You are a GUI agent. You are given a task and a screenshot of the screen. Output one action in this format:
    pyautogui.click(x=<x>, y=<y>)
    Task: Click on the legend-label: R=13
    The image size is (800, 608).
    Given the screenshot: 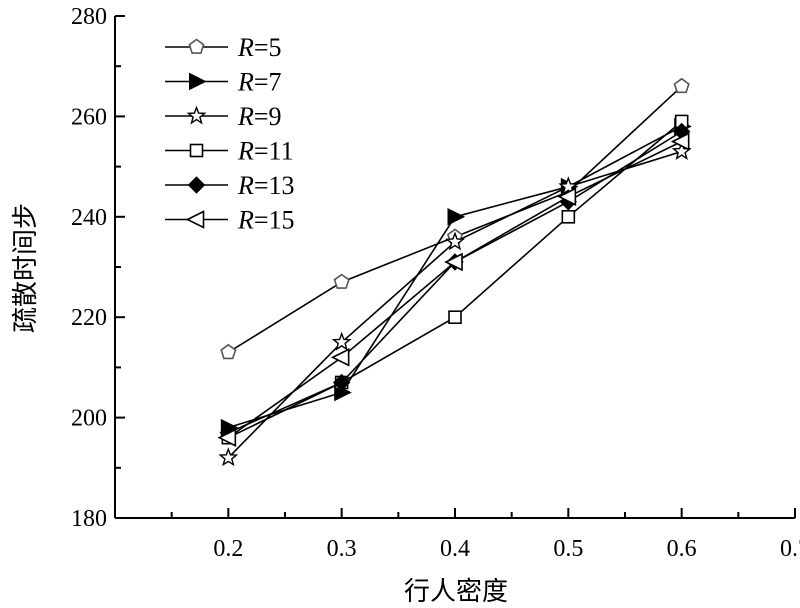 What is the action you would take?
    pyautogui.click(x=266, y=185)
    